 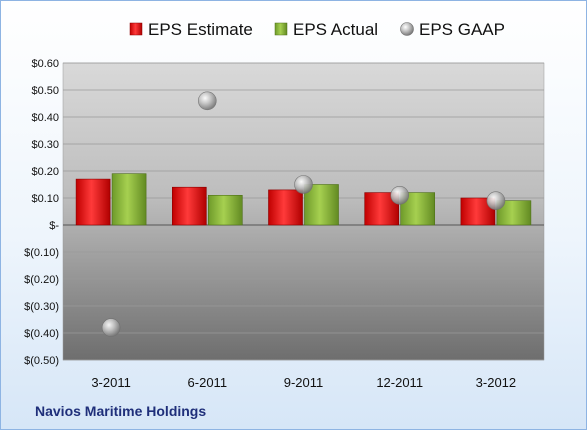 What do you see at coordinates (335, 29) in the screenshot?
I see `legend-label: EPS Actual` at bounding box center [335, 29].